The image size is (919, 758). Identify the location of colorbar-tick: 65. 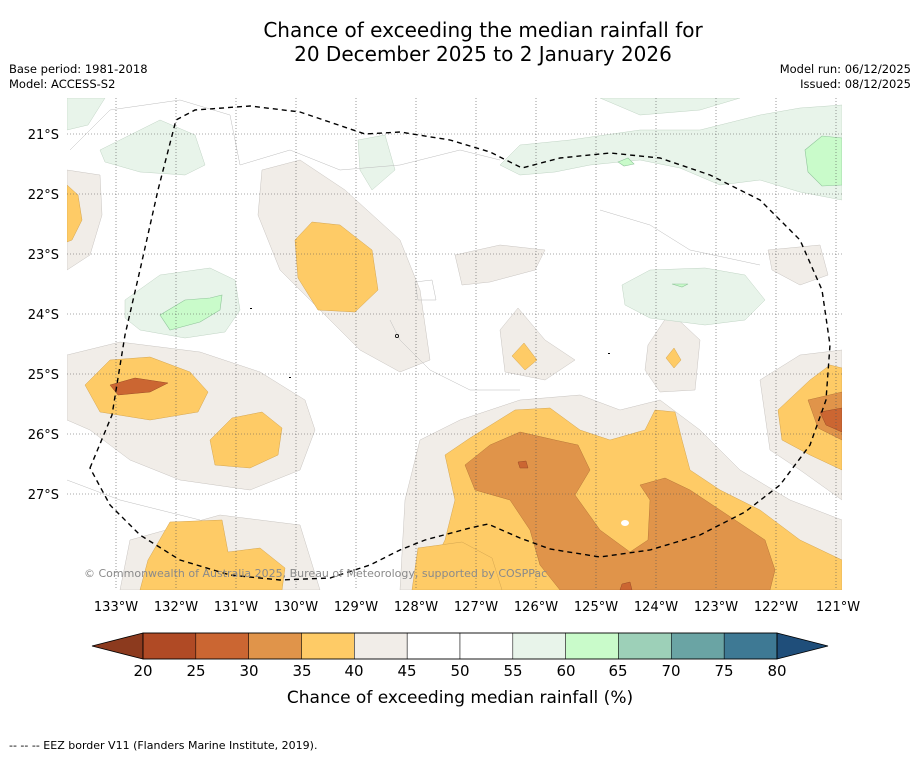
(617, 671).